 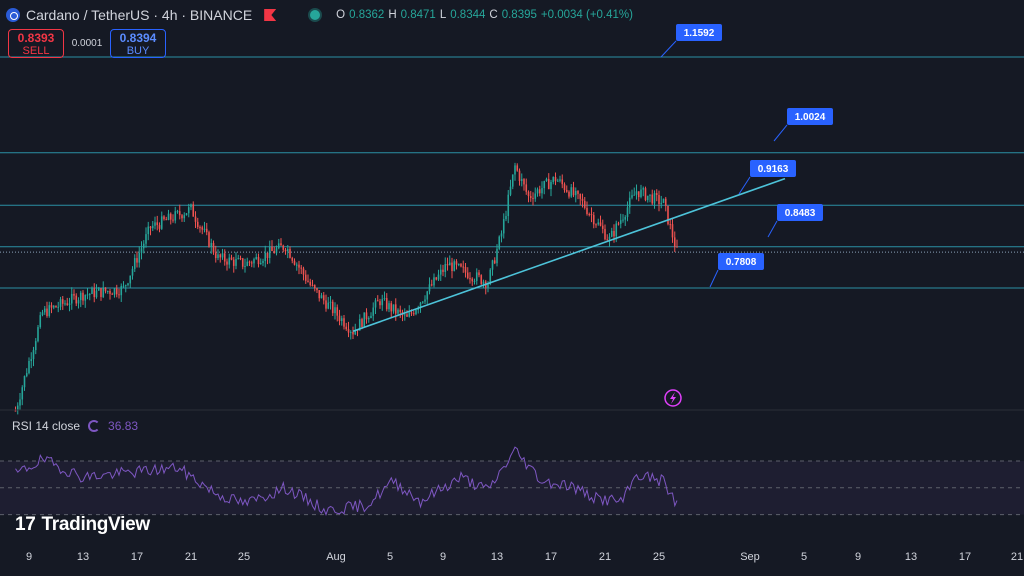 I want to click on rsi-line, so click(x=346, y=481).